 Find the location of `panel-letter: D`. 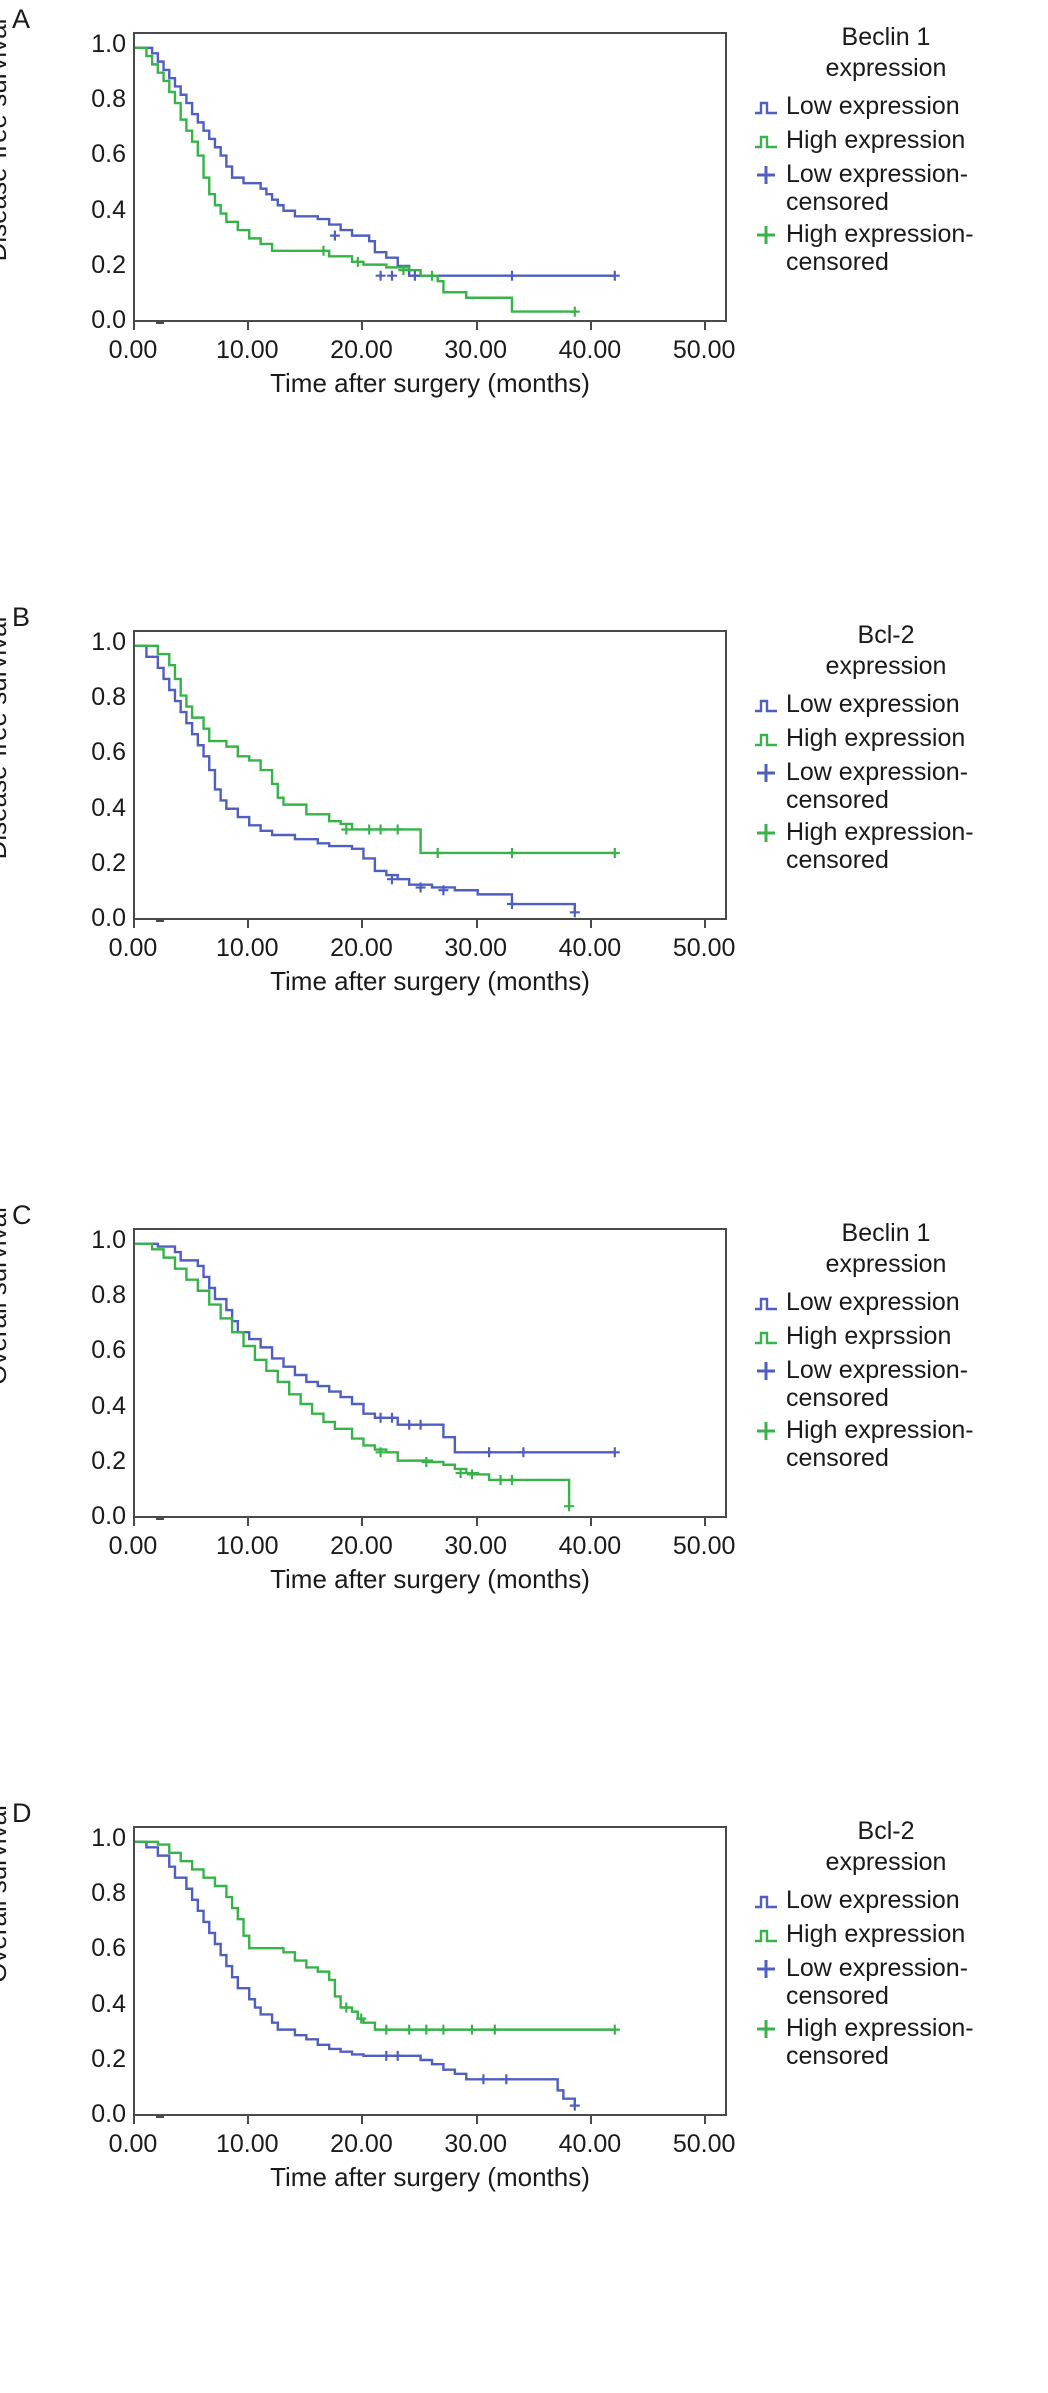

panel-letter: D is located at coordinates (22, 1813).